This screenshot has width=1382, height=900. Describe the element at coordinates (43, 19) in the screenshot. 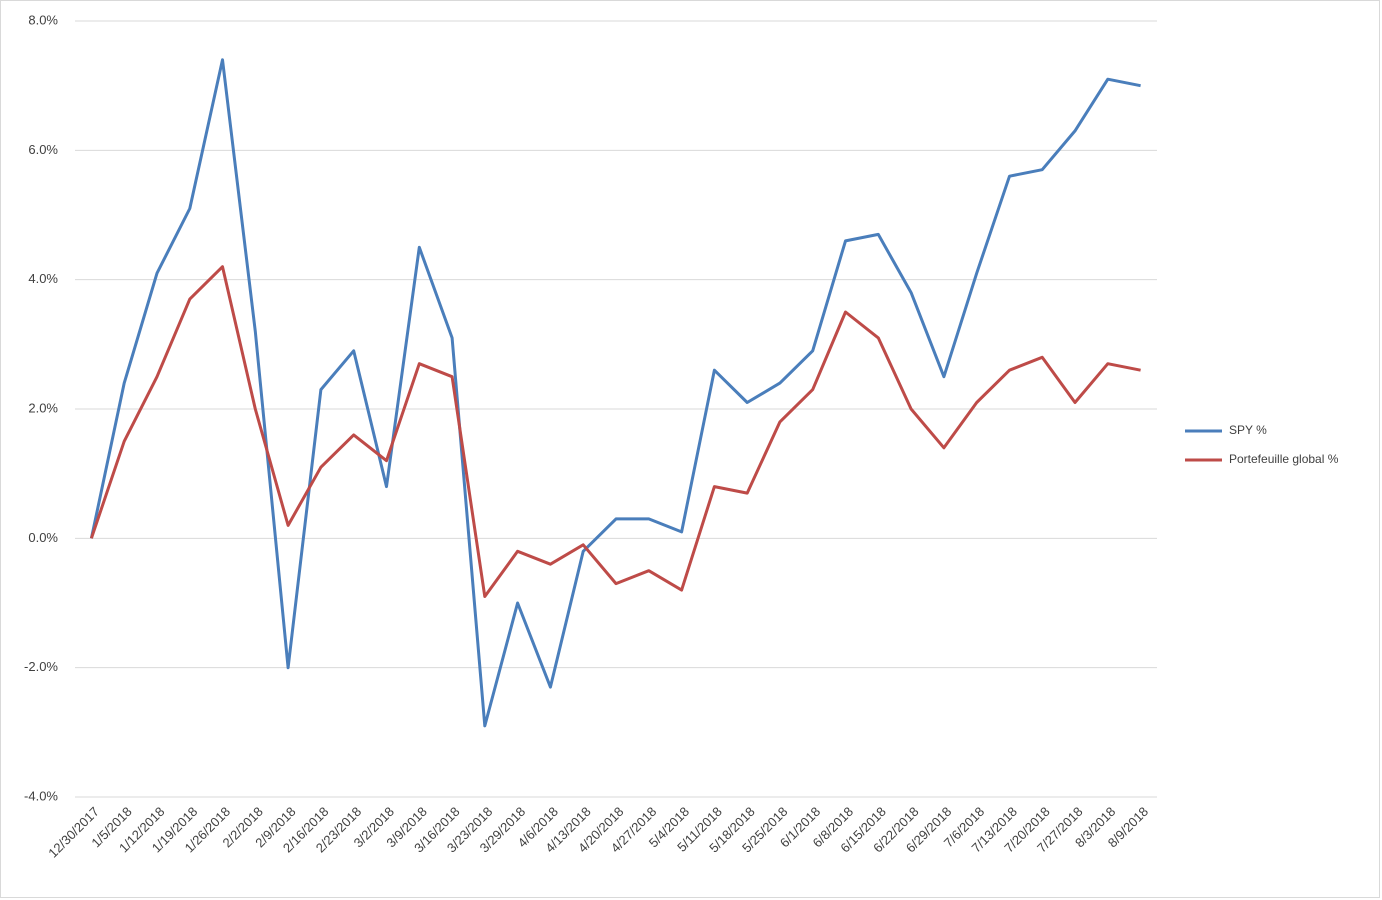

I see `y-tick-label: 8.0%` at that location.